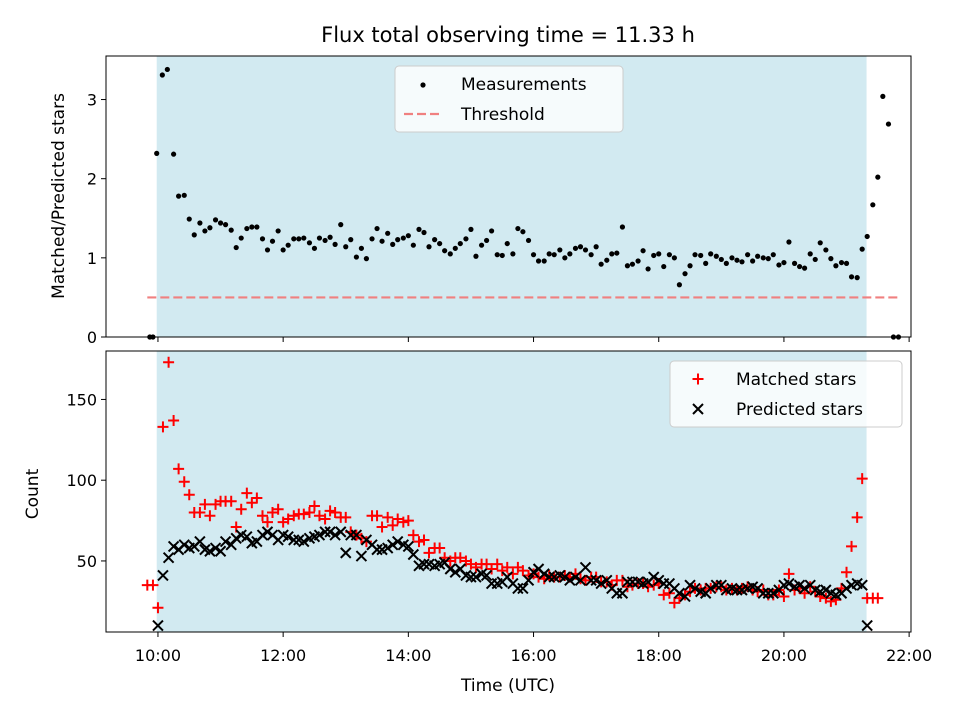 The image size is (960, 720). What do you see at coordinates (799, 410) in the screenshot?
I see `legend-label: Predicted stars` at bounding box center [799, 410].